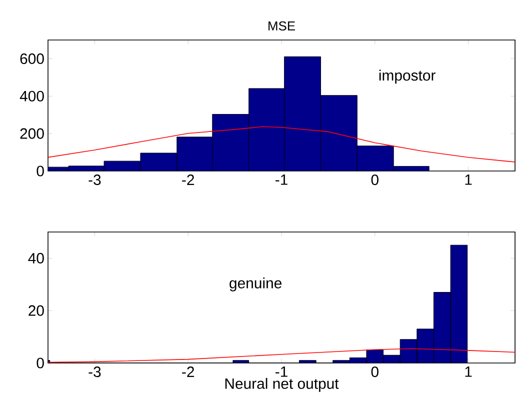  I want to click on x-axis-title: Neural net output, so click(282, 385).